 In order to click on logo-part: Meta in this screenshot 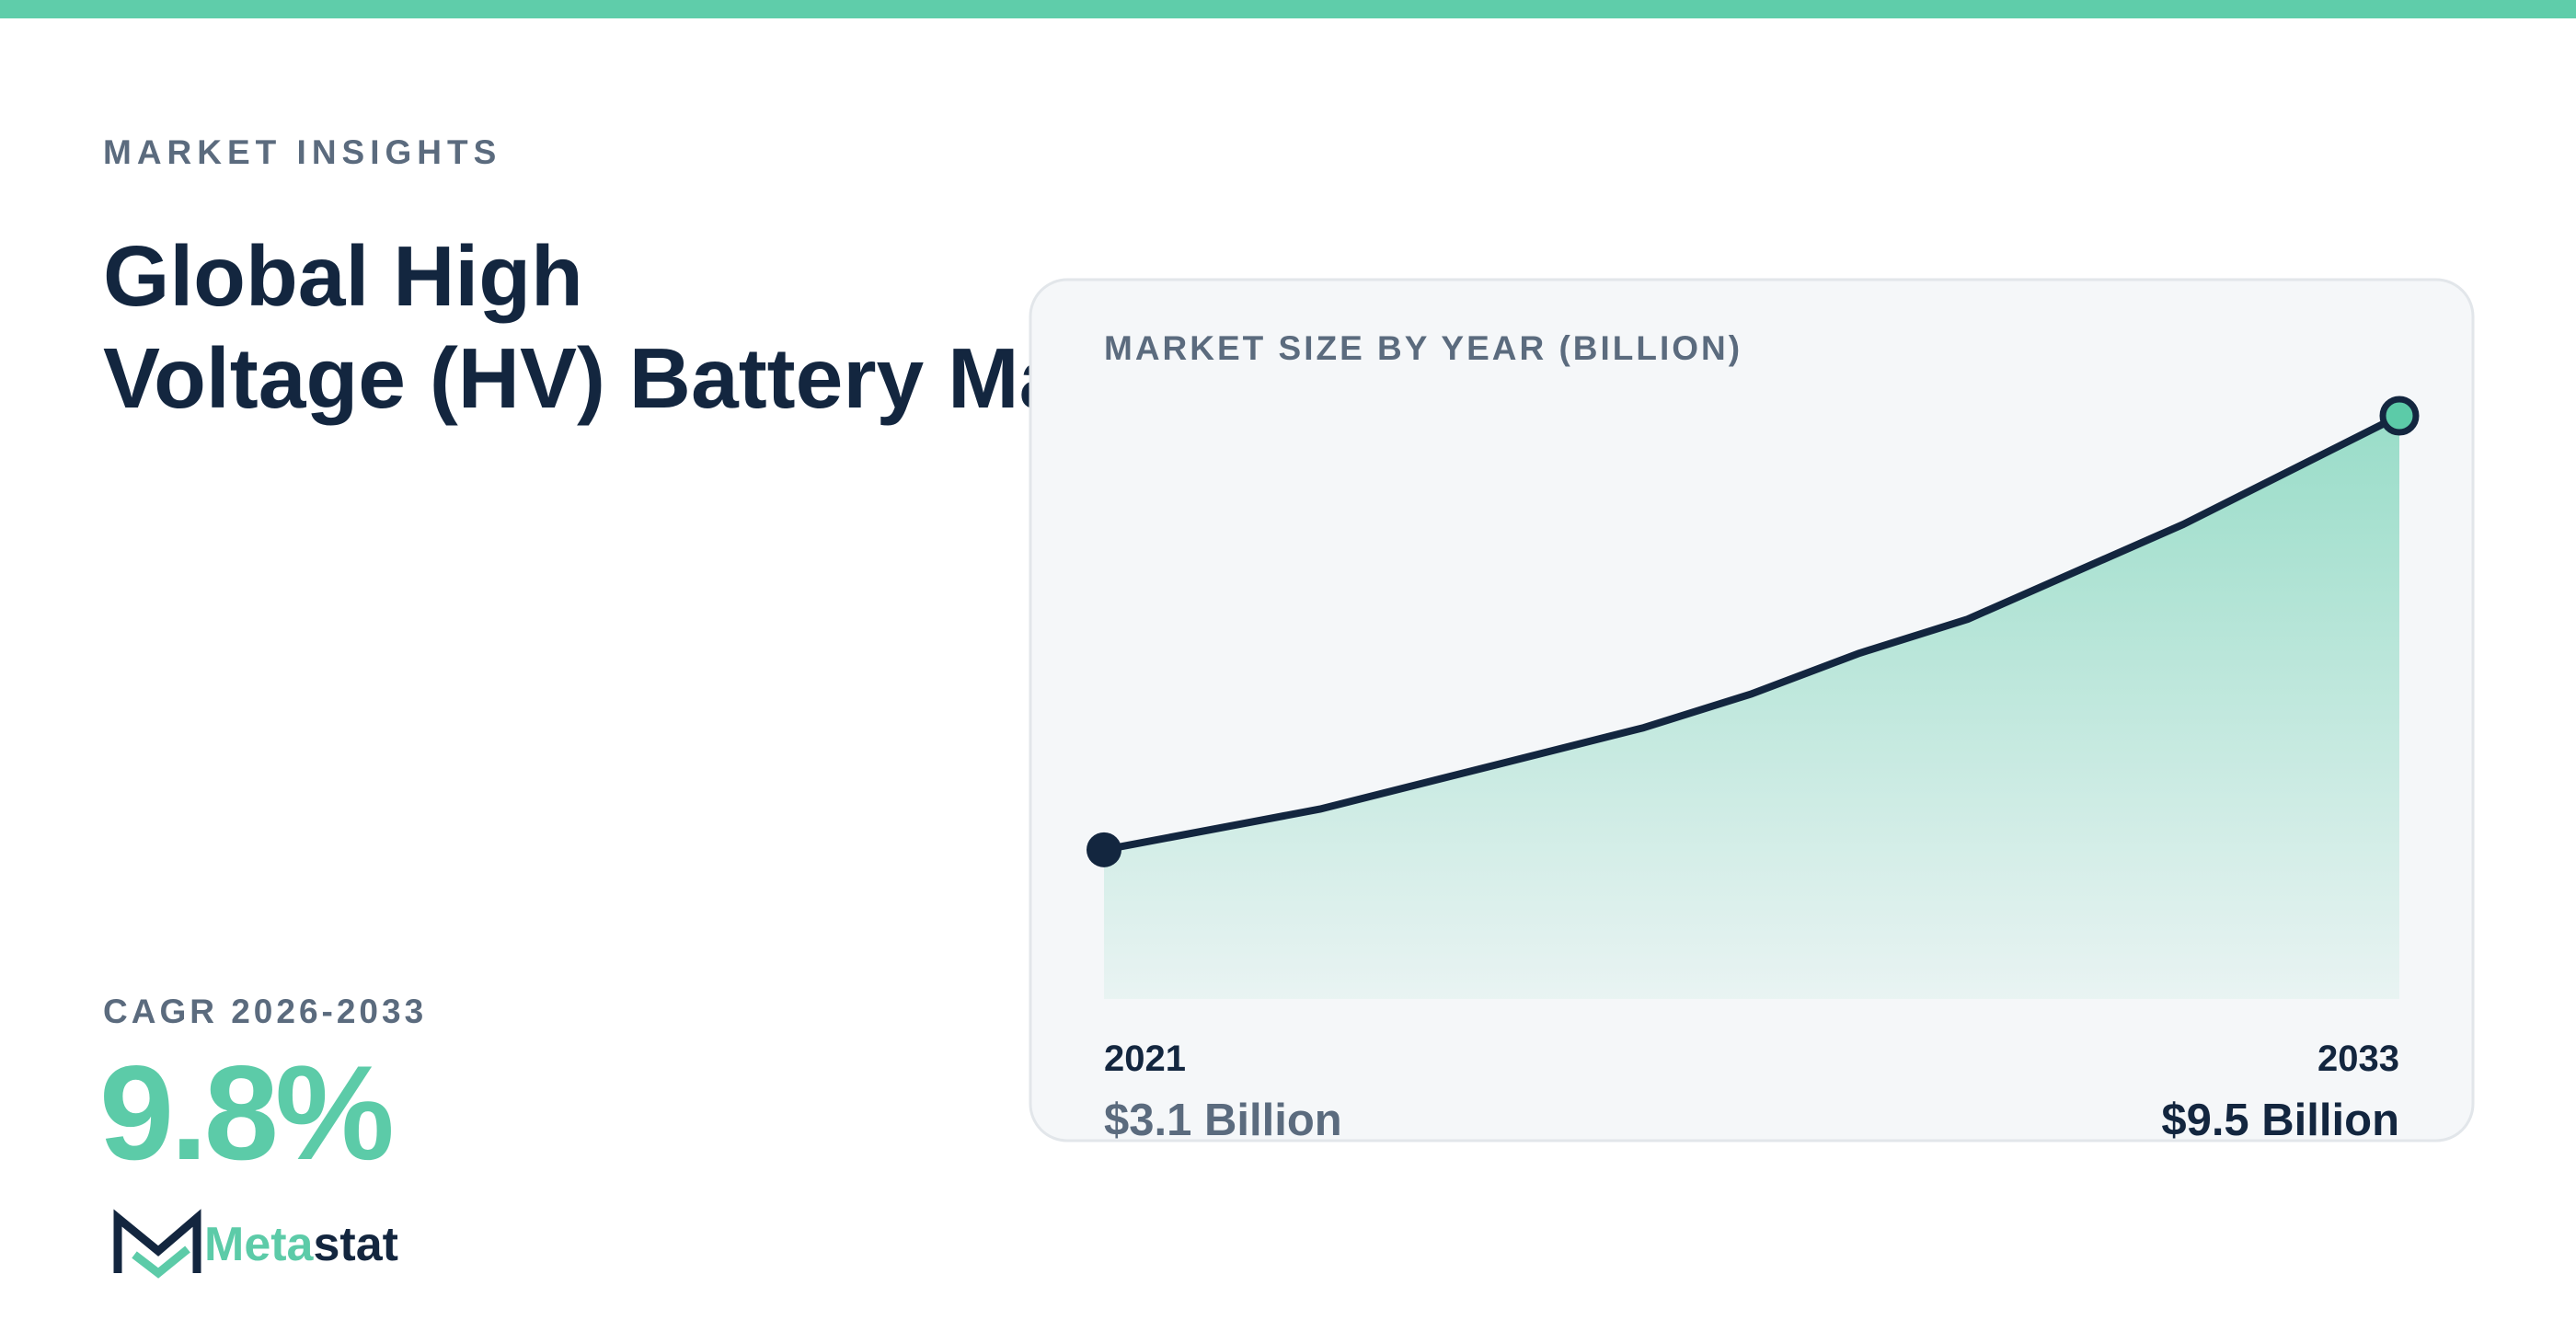, I will do `click(259, 1244)`.